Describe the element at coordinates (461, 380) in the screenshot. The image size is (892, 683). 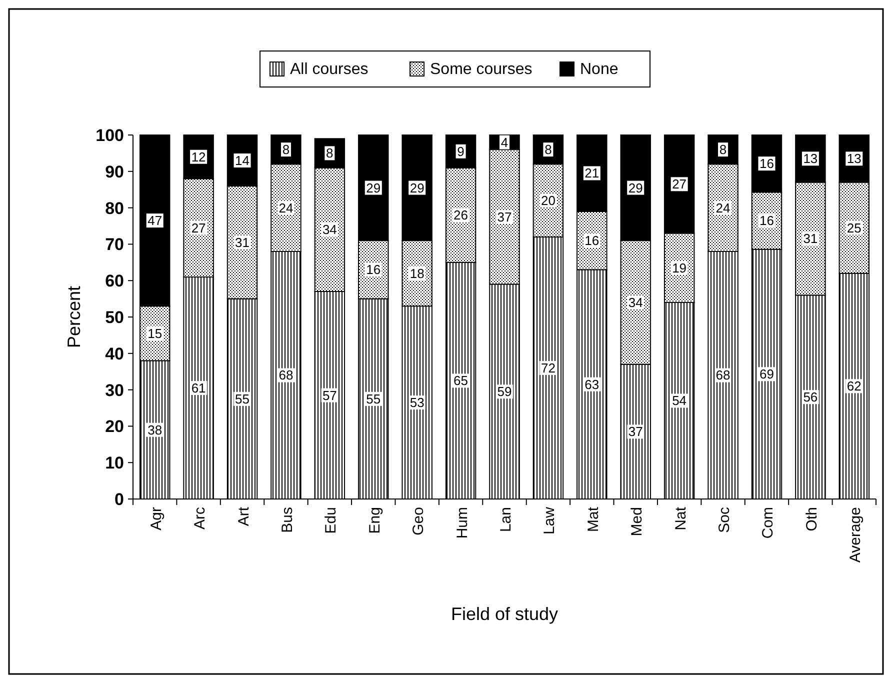
I see `data-label: 65` at that location.